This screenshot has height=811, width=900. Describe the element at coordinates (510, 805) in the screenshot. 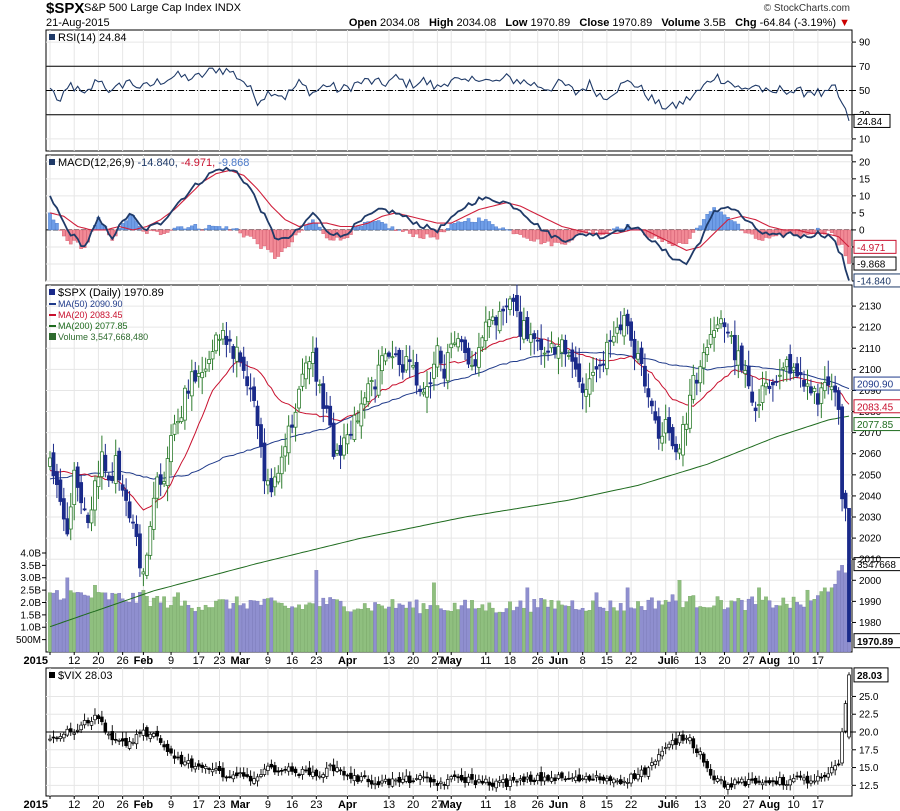

I see `vix-x-axis-label: 18` at that location.